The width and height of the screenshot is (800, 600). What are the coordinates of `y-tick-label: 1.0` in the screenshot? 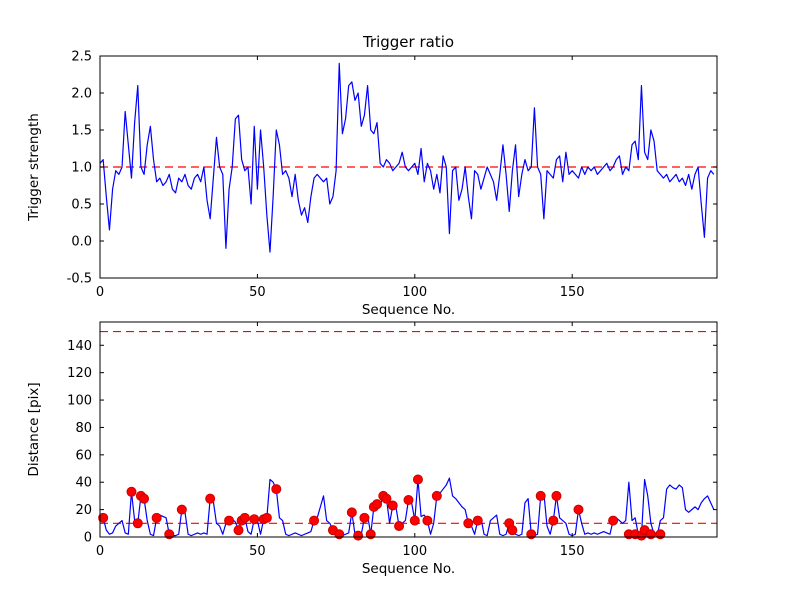 It's located at (81, 168).